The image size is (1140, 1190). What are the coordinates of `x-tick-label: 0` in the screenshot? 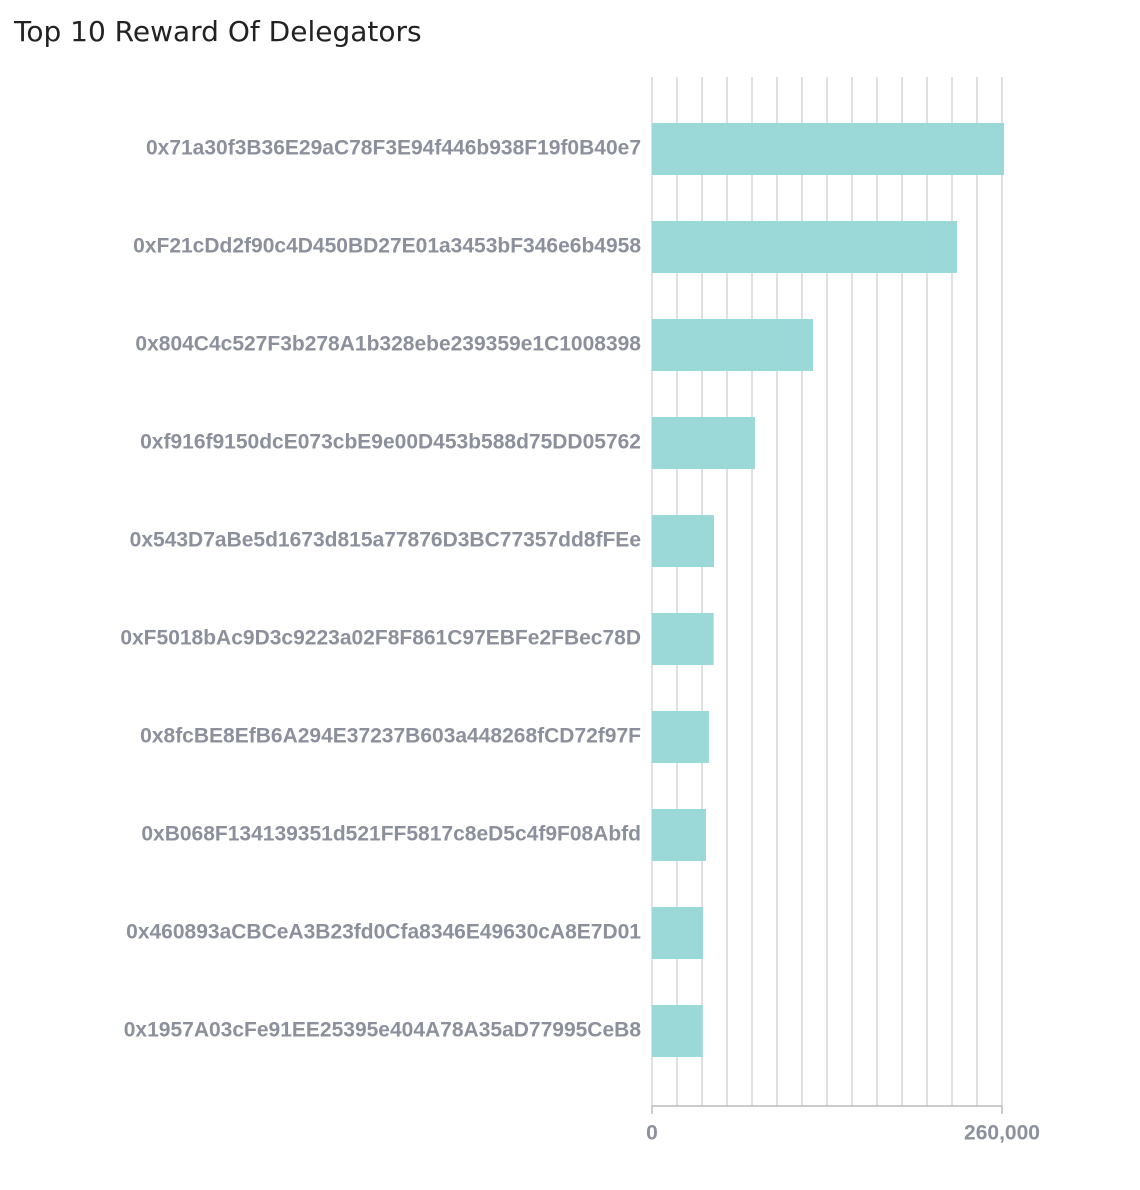 It's located at (652, 1133).